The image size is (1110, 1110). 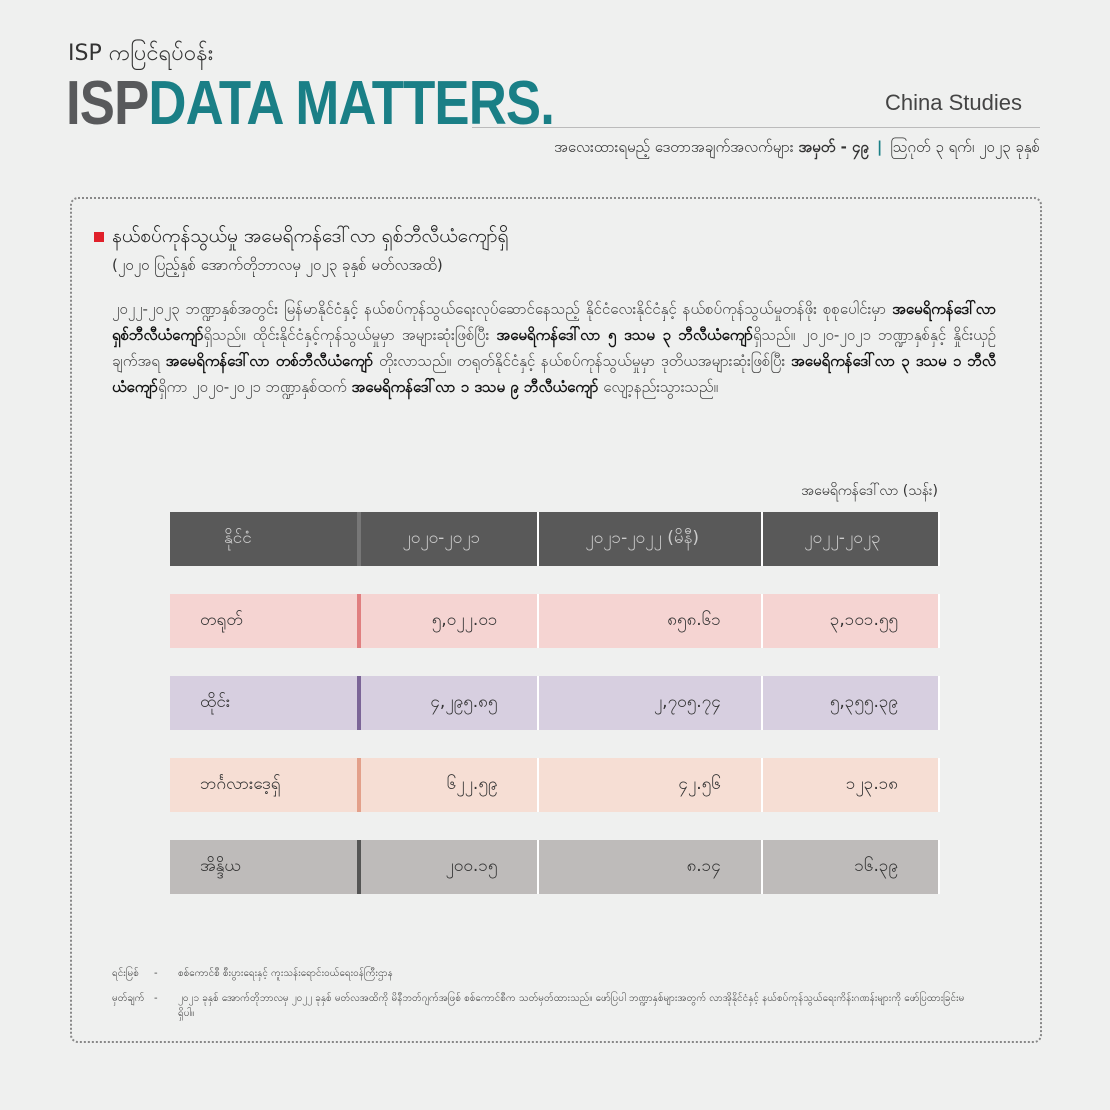 What do you see at coordinates (650, 867) in the screenshot?
I see `cell: ၈.၁၄` at bounding box center [650, 867].